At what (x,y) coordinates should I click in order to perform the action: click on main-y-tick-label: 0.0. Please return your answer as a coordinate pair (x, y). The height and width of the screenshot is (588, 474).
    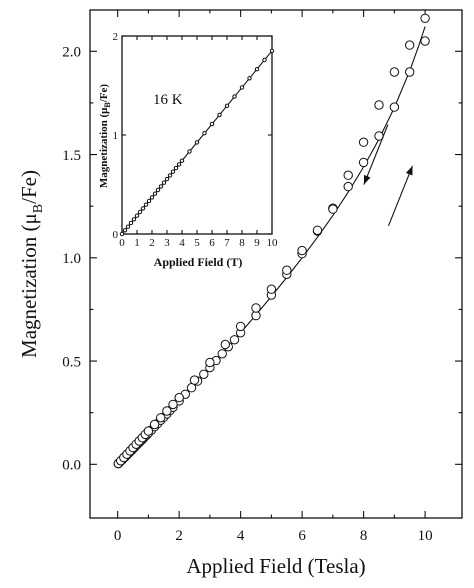
    Looking at the image, I should click on (71, 466).